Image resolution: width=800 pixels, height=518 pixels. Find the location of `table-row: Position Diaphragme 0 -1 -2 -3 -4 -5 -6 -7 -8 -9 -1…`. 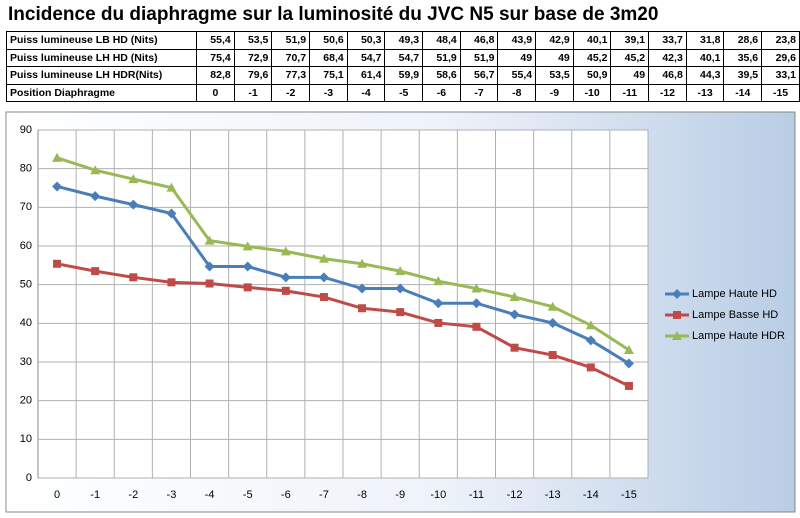

table-row: Position Diaphragme 0 -1 -2 -3 -4 -5 -6 -7 -8 -9 -1… is located at coordinates (402, 92).